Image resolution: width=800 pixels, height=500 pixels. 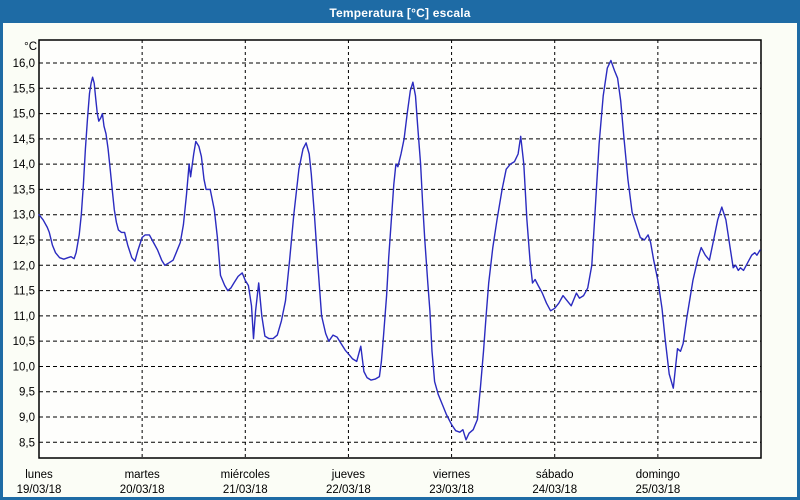 What do you see at coordinates (27, 443) in the screenshot?
I see `y-tick-label: 8,5` at bounding box center [27, 443].